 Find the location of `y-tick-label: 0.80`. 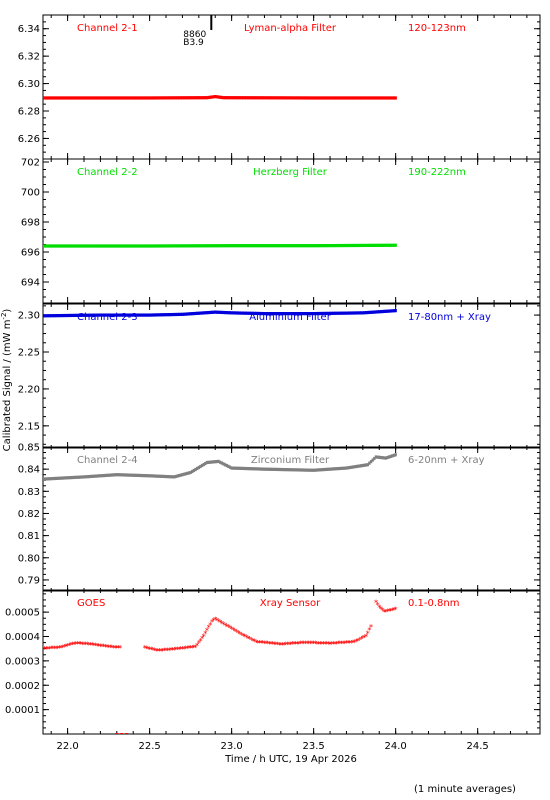

y-tick-label: 0.80 is located at coordinates (29, 558).